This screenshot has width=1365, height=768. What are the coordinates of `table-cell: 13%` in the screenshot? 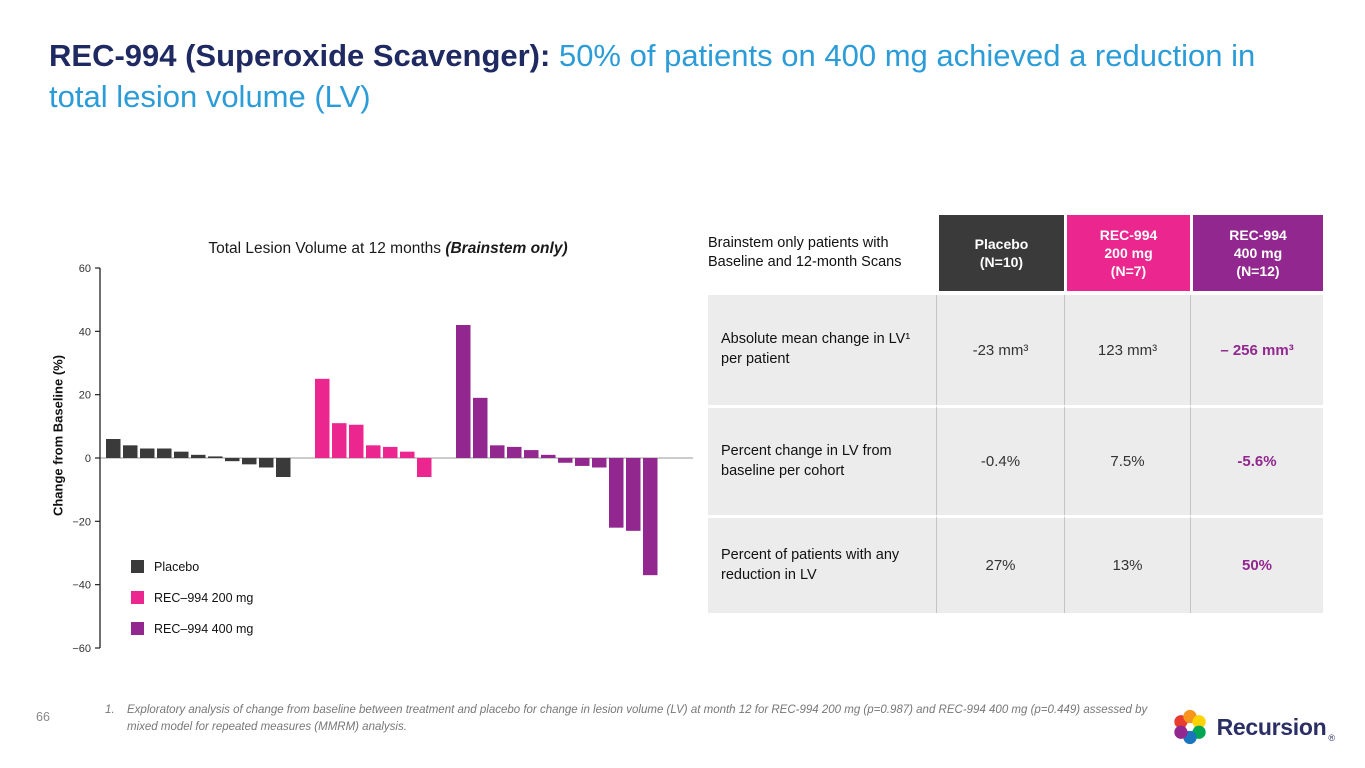 It's located at (1127, 564).